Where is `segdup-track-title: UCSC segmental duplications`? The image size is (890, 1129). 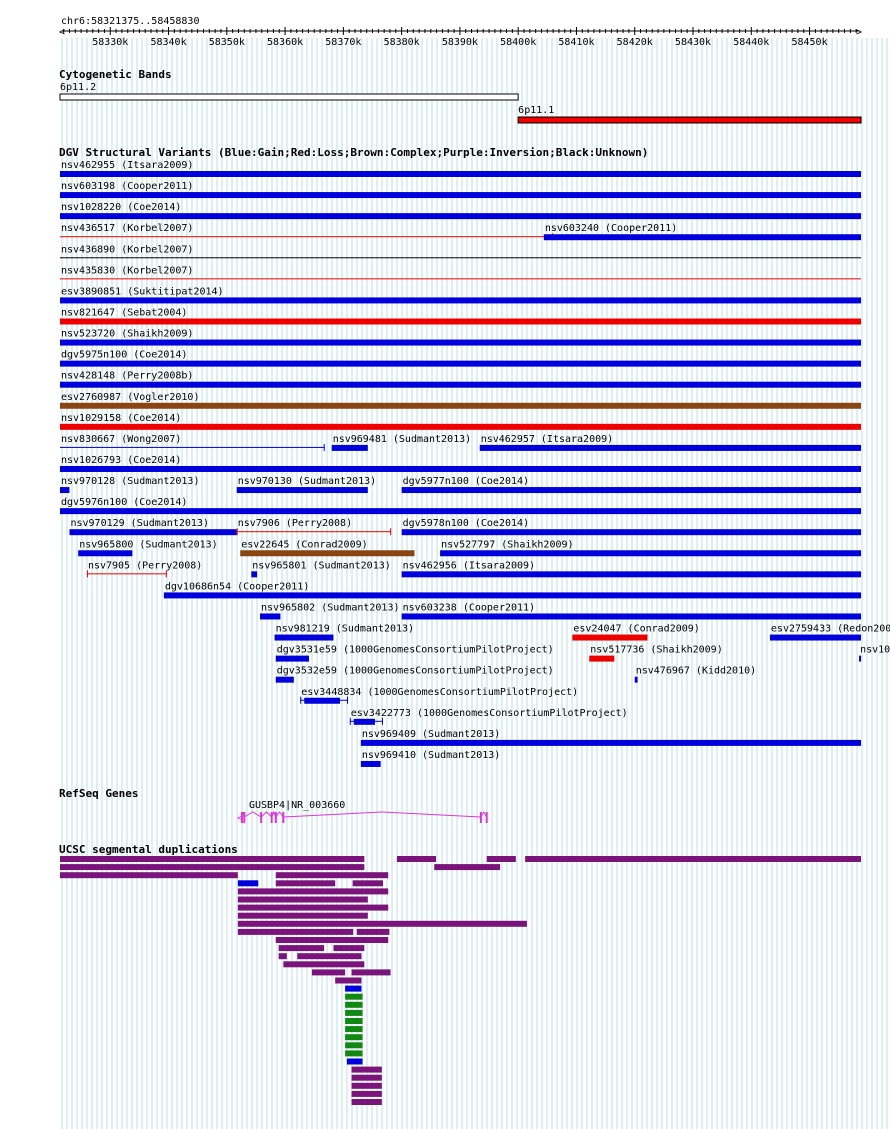
segdup-track-title: UCSC segmental duplications is located at coordinates (148, 849).